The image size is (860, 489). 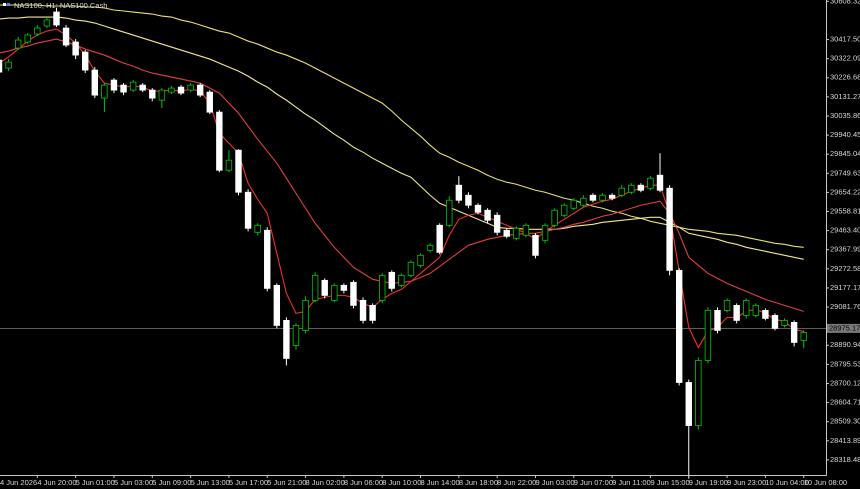 I want to click on y-tick-label: 28700.12, so click(x=845, y=382).